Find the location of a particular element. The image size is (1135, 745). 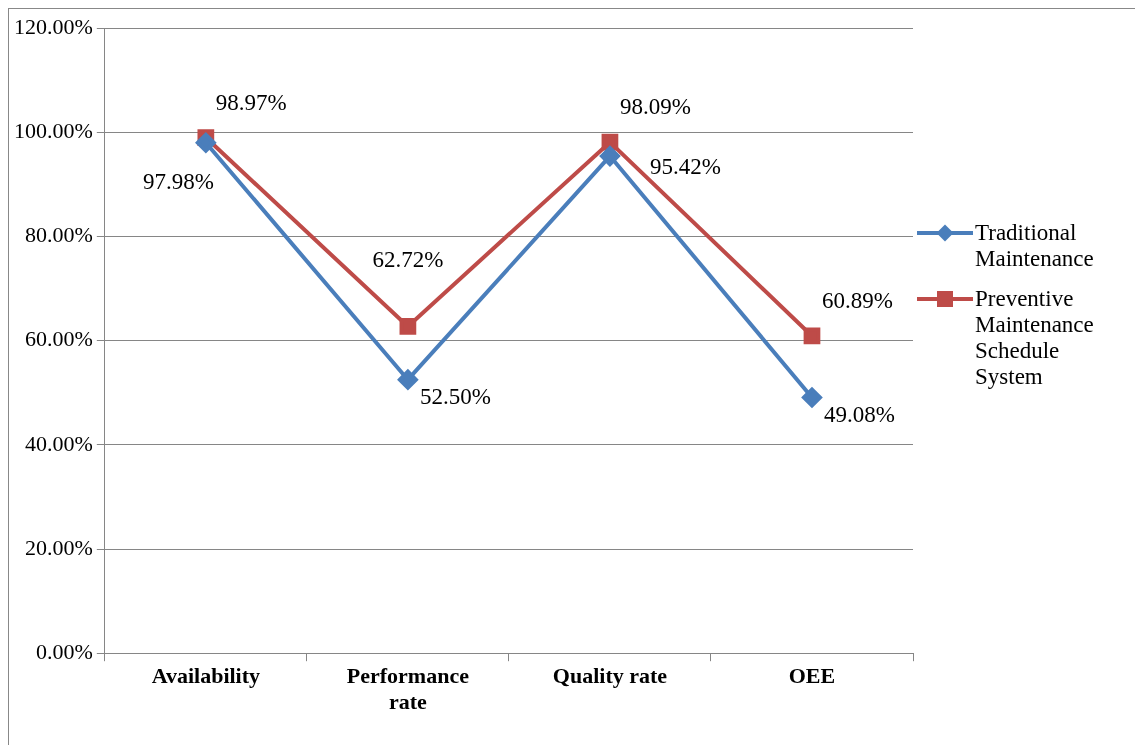

y-tick-label: 80.00% is located at coordinates (59, 235).